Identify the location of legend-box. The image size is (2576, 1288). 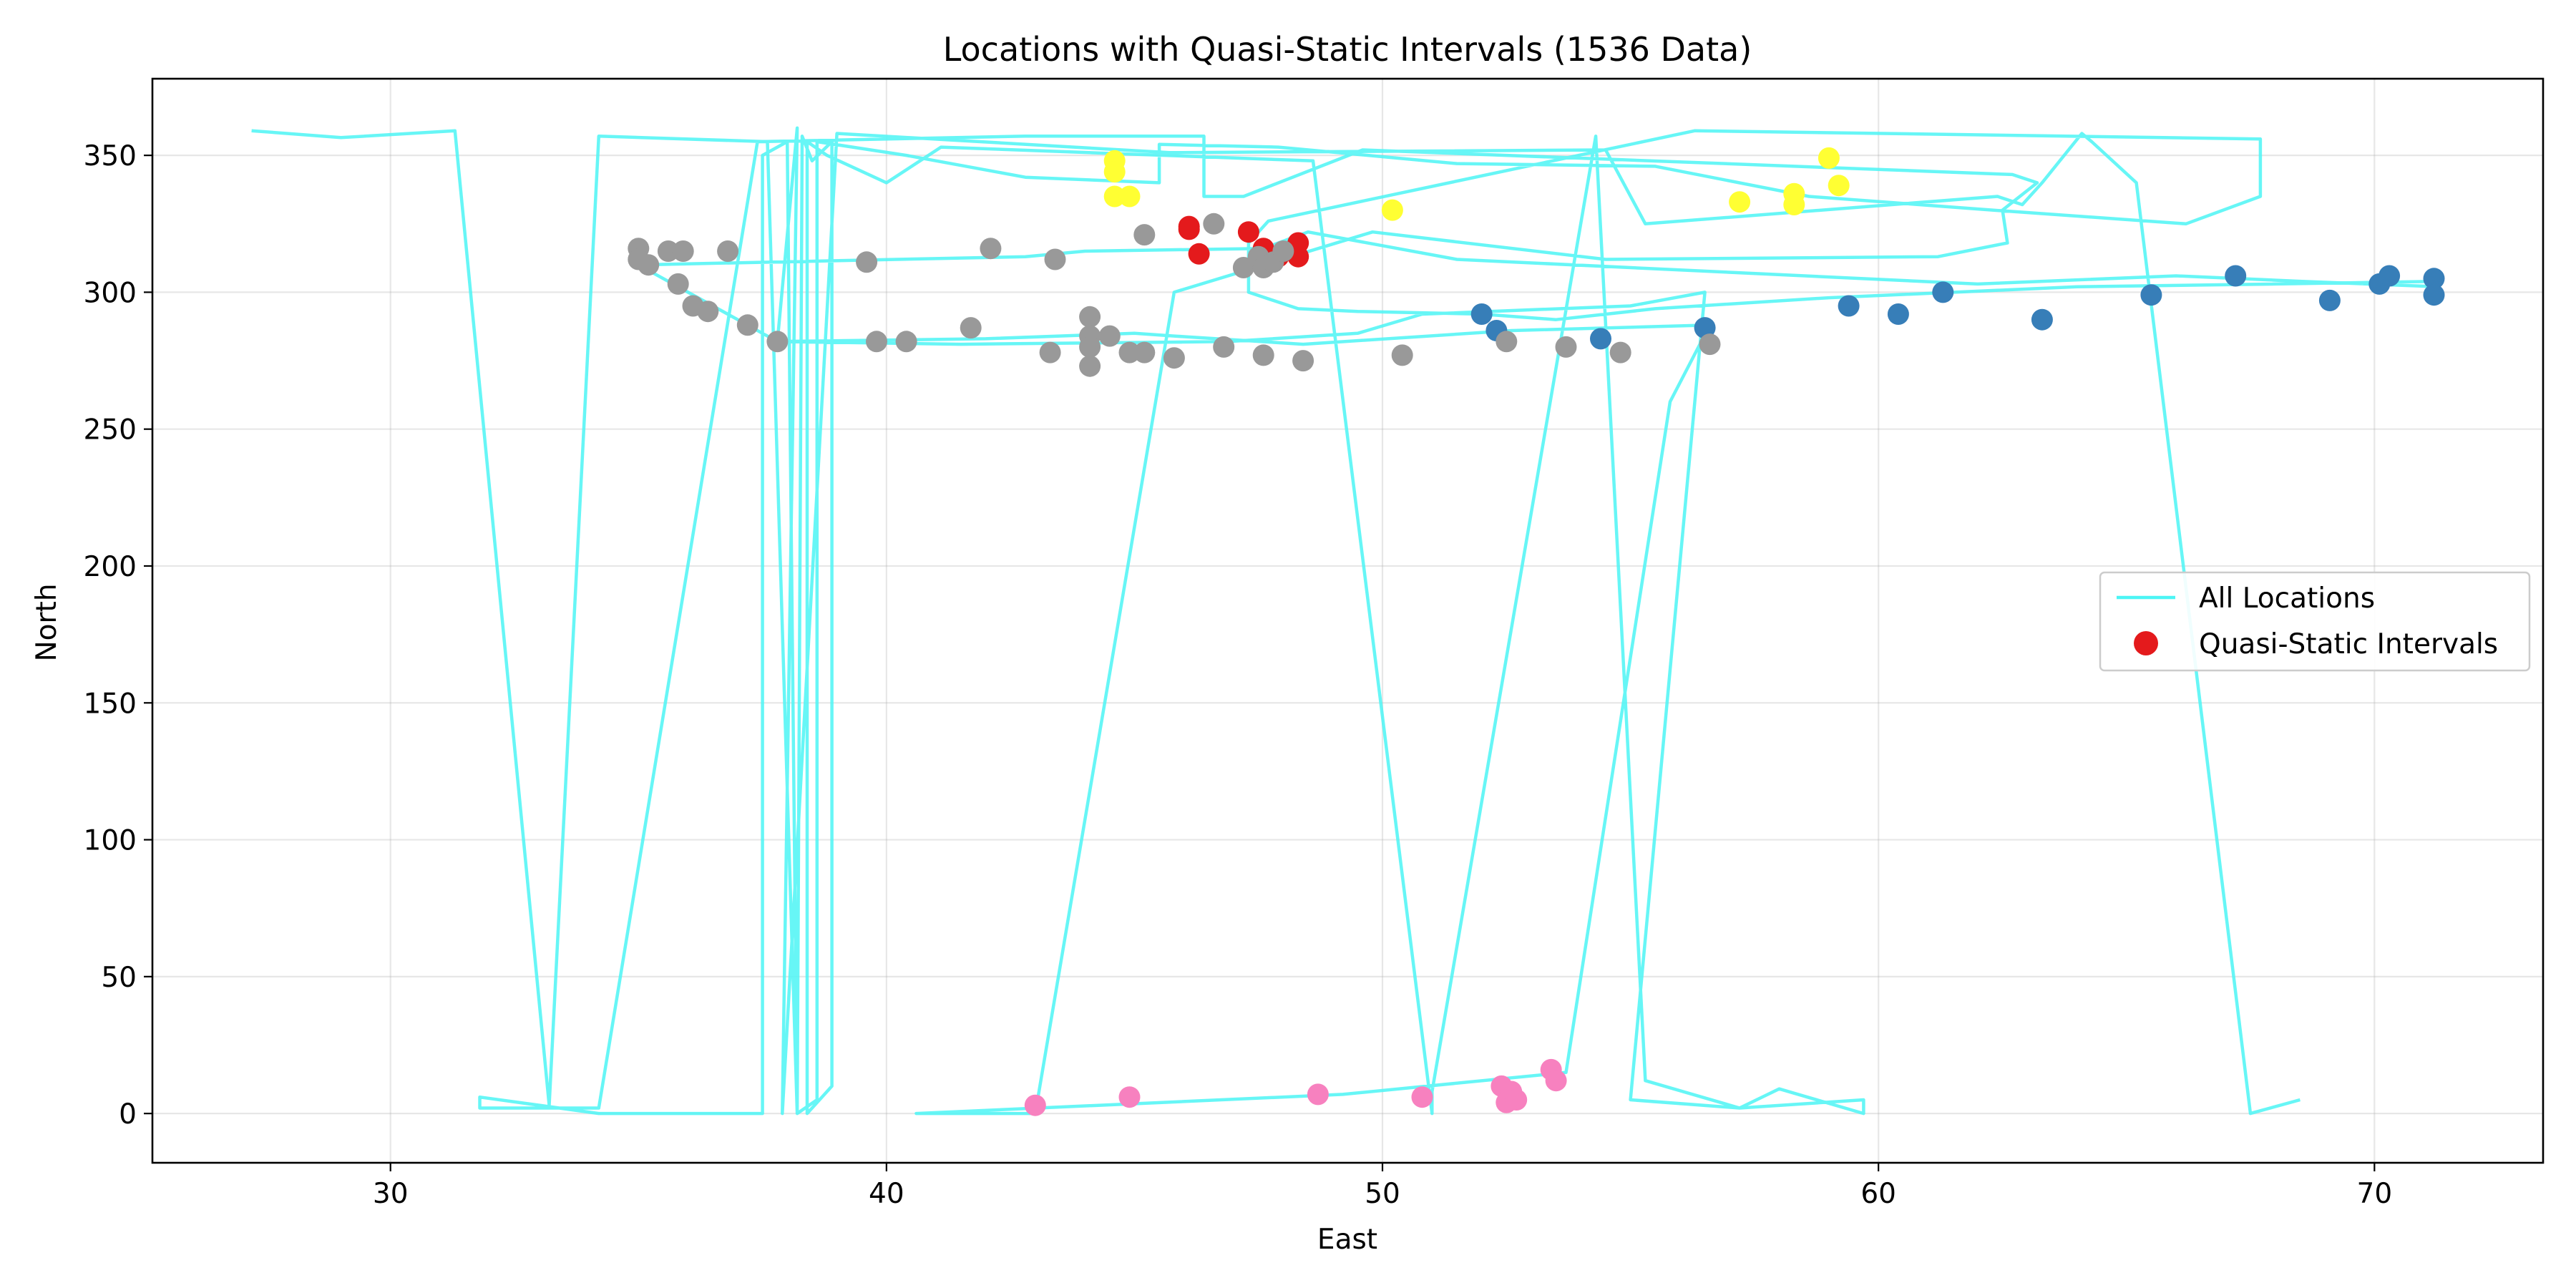
(2315, 621).